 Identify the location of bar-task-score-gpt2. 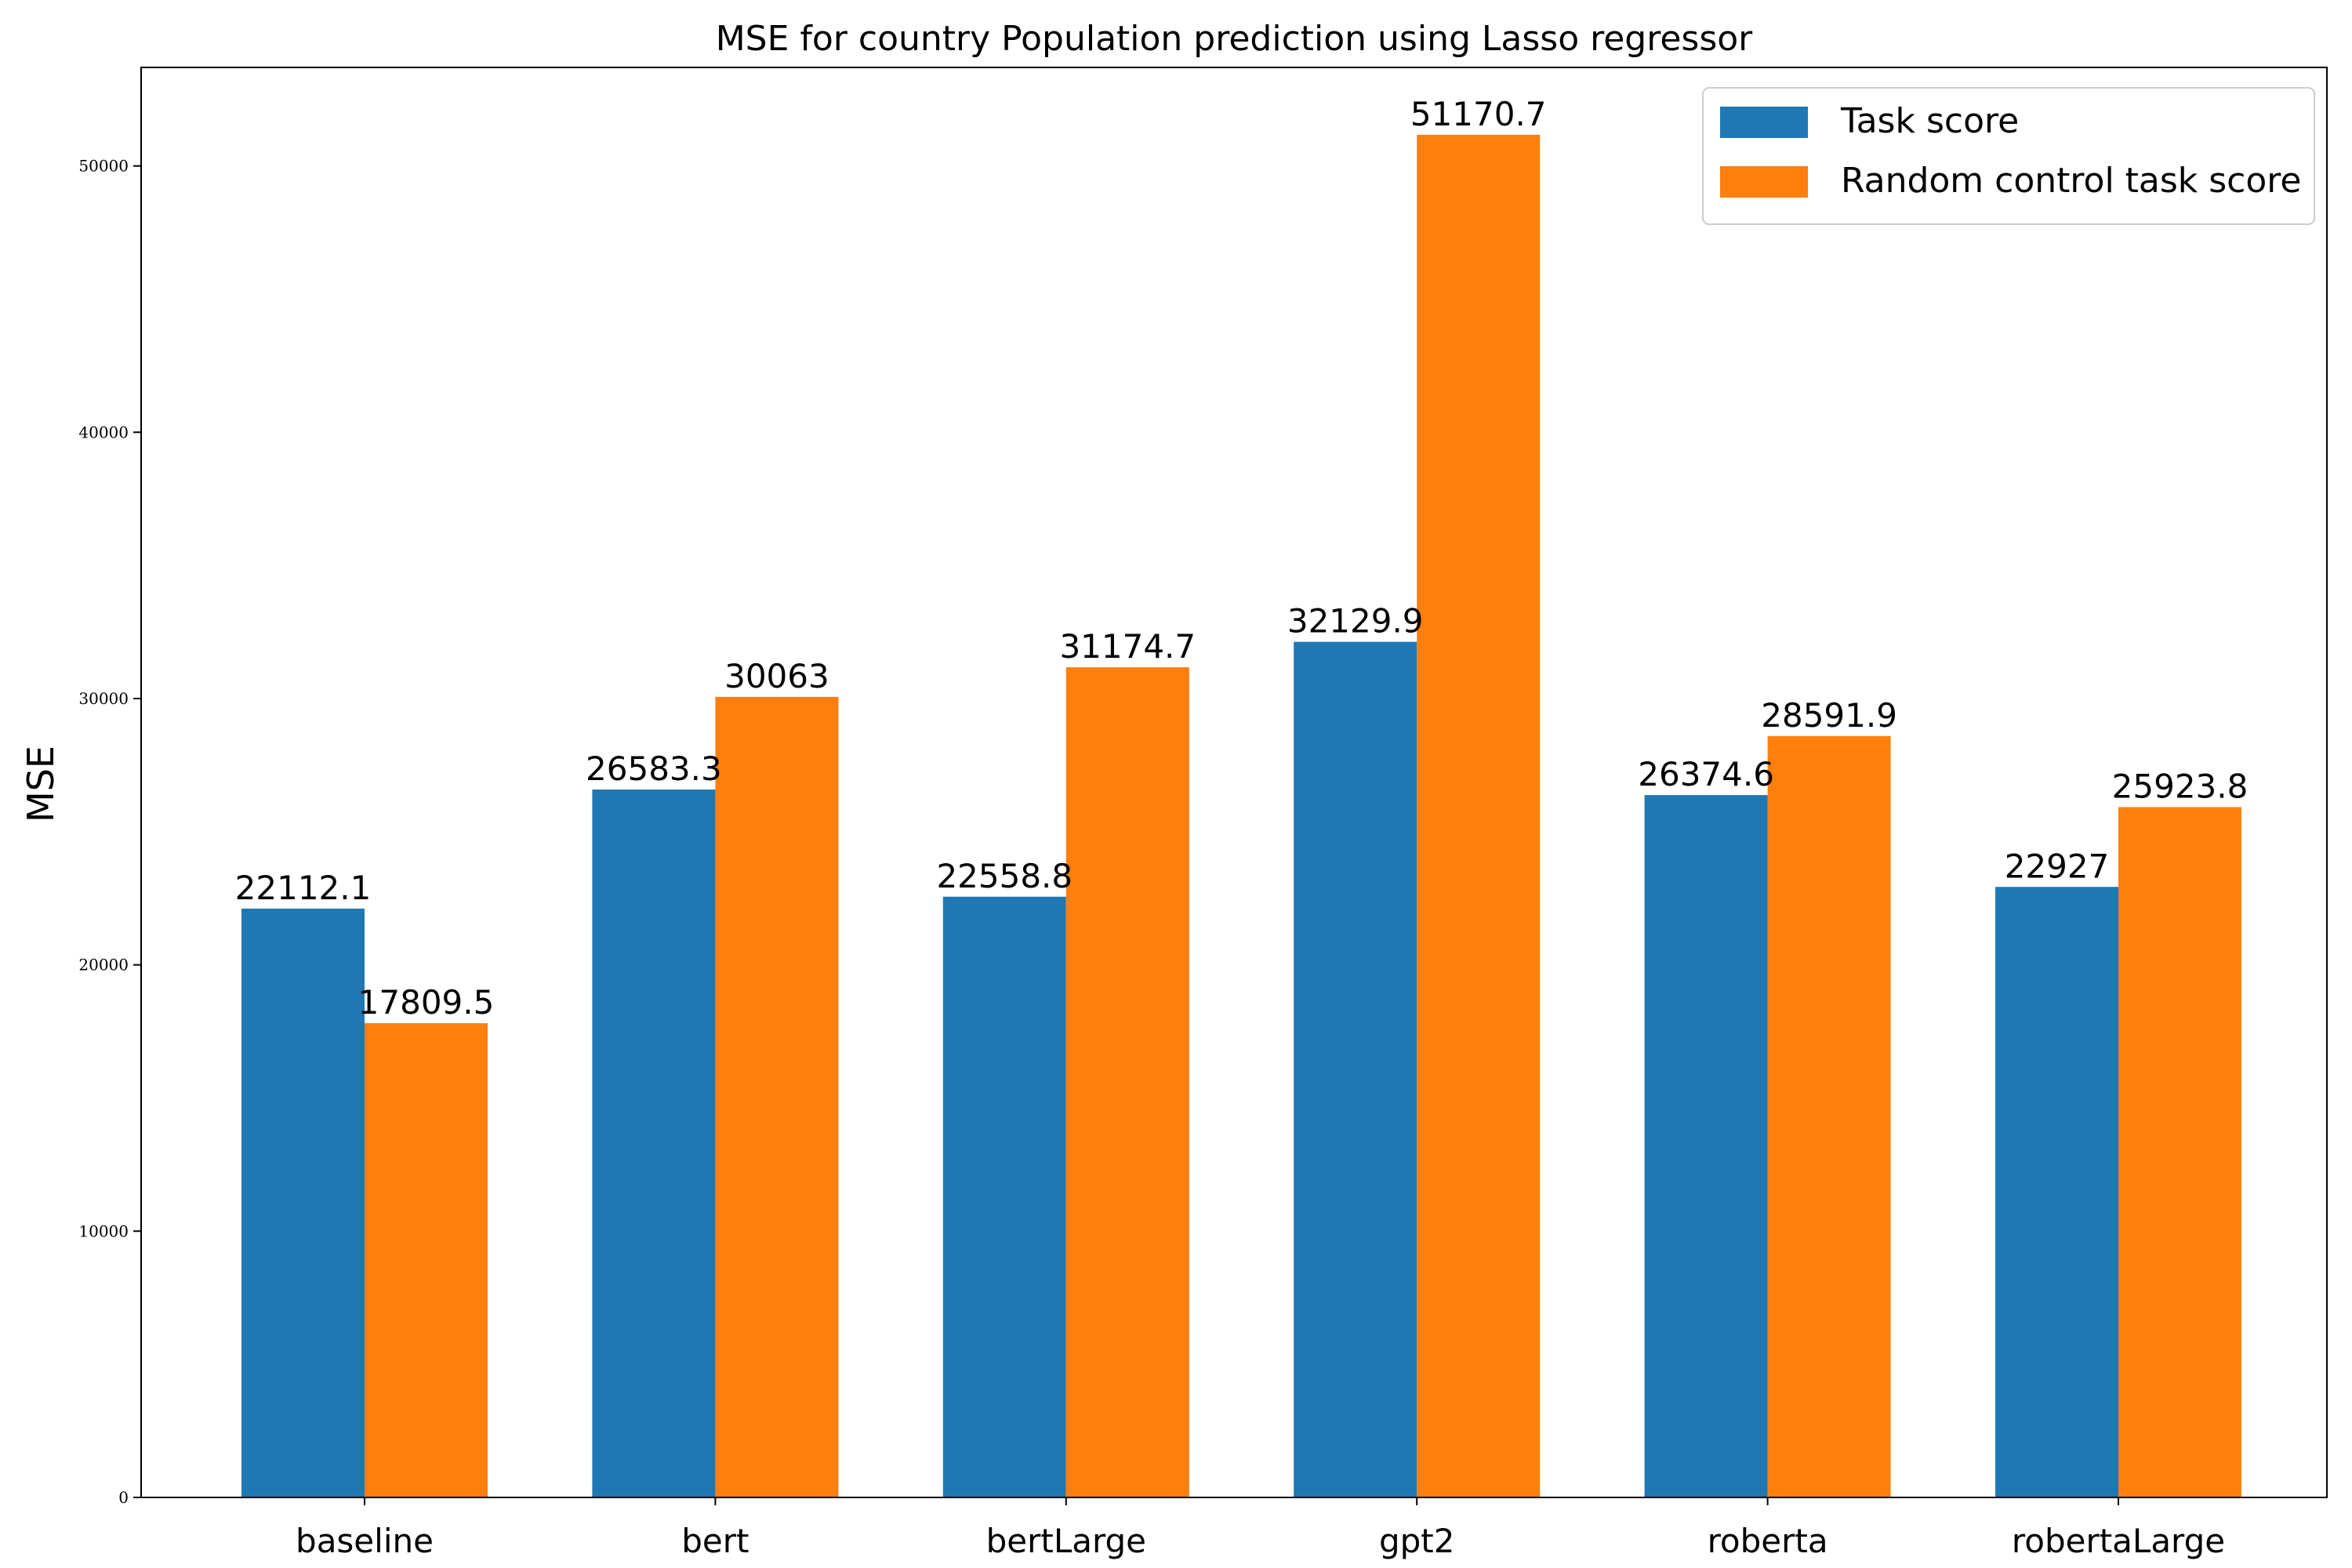
(1355, 1069).